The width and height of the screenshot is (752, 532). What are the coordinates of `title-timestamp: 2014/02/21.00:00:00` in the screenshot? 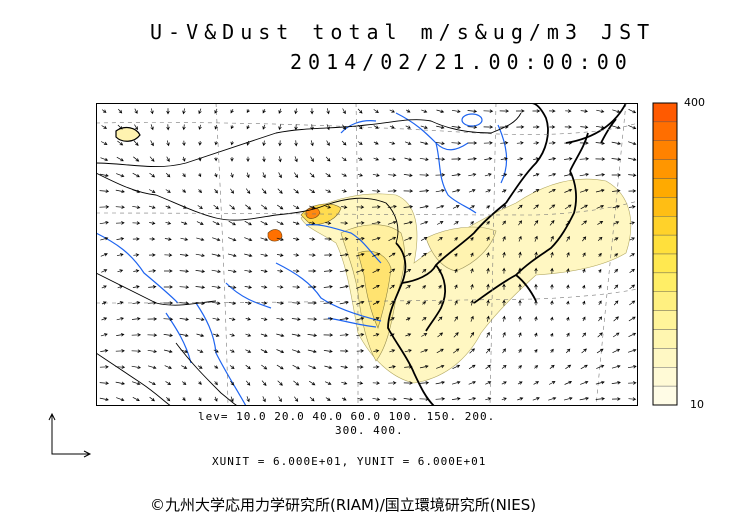 It's located at (461, 62).